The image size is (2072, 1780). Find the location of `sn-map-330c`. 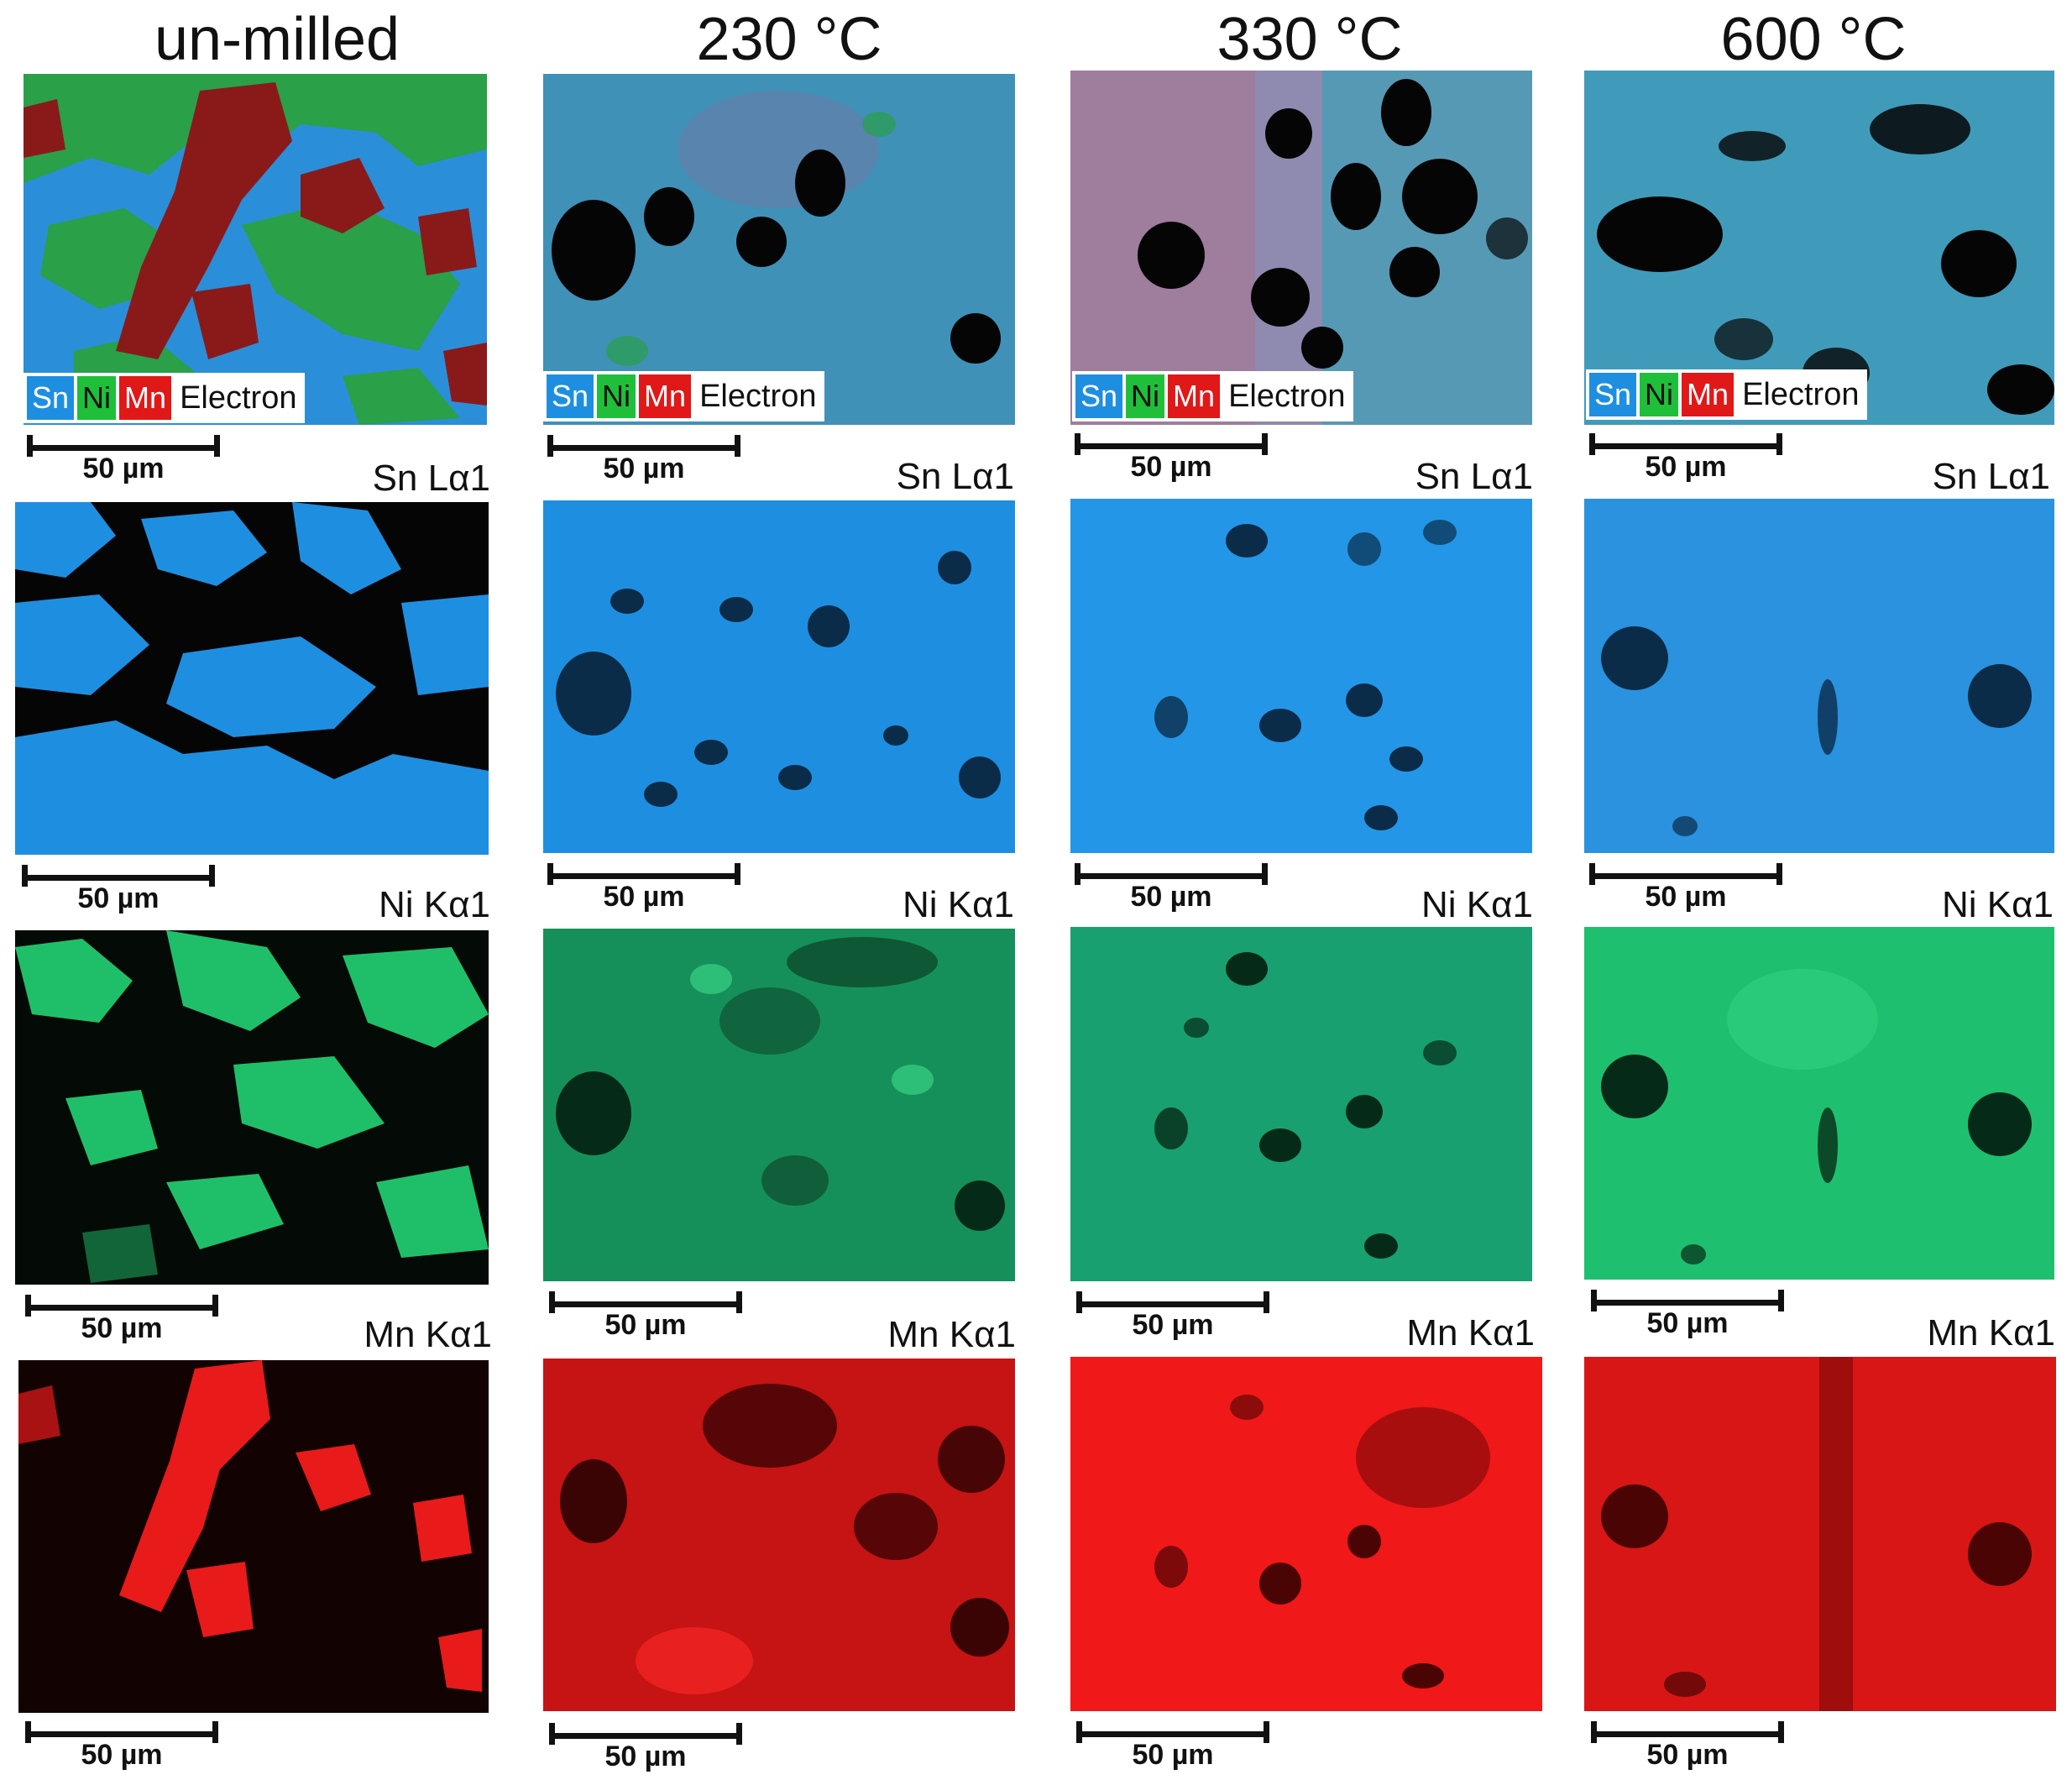

sn-map-330c is located at coordinates (1301, 676).